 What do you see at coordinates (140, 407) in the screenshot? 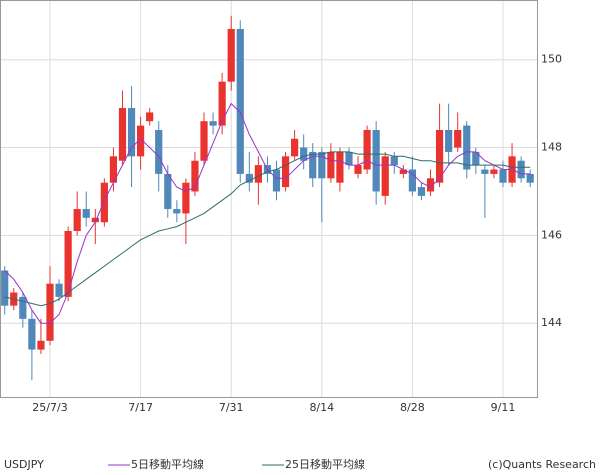
I see `x-tick-label: 7/17` at bounding box center [140, 407].